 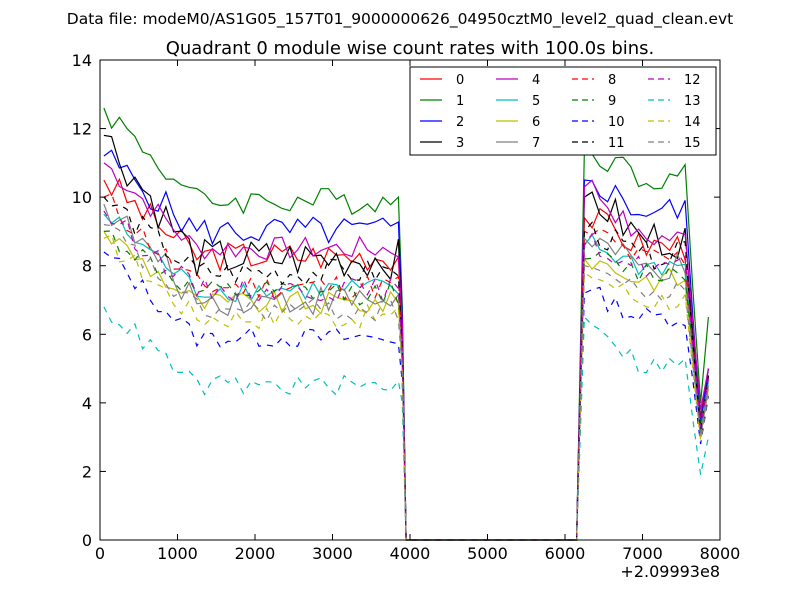 What do you see at coordinates (487, 553) in the screenshot?
I see `x-tick-label: 5000` at bounding box center [487, 553].